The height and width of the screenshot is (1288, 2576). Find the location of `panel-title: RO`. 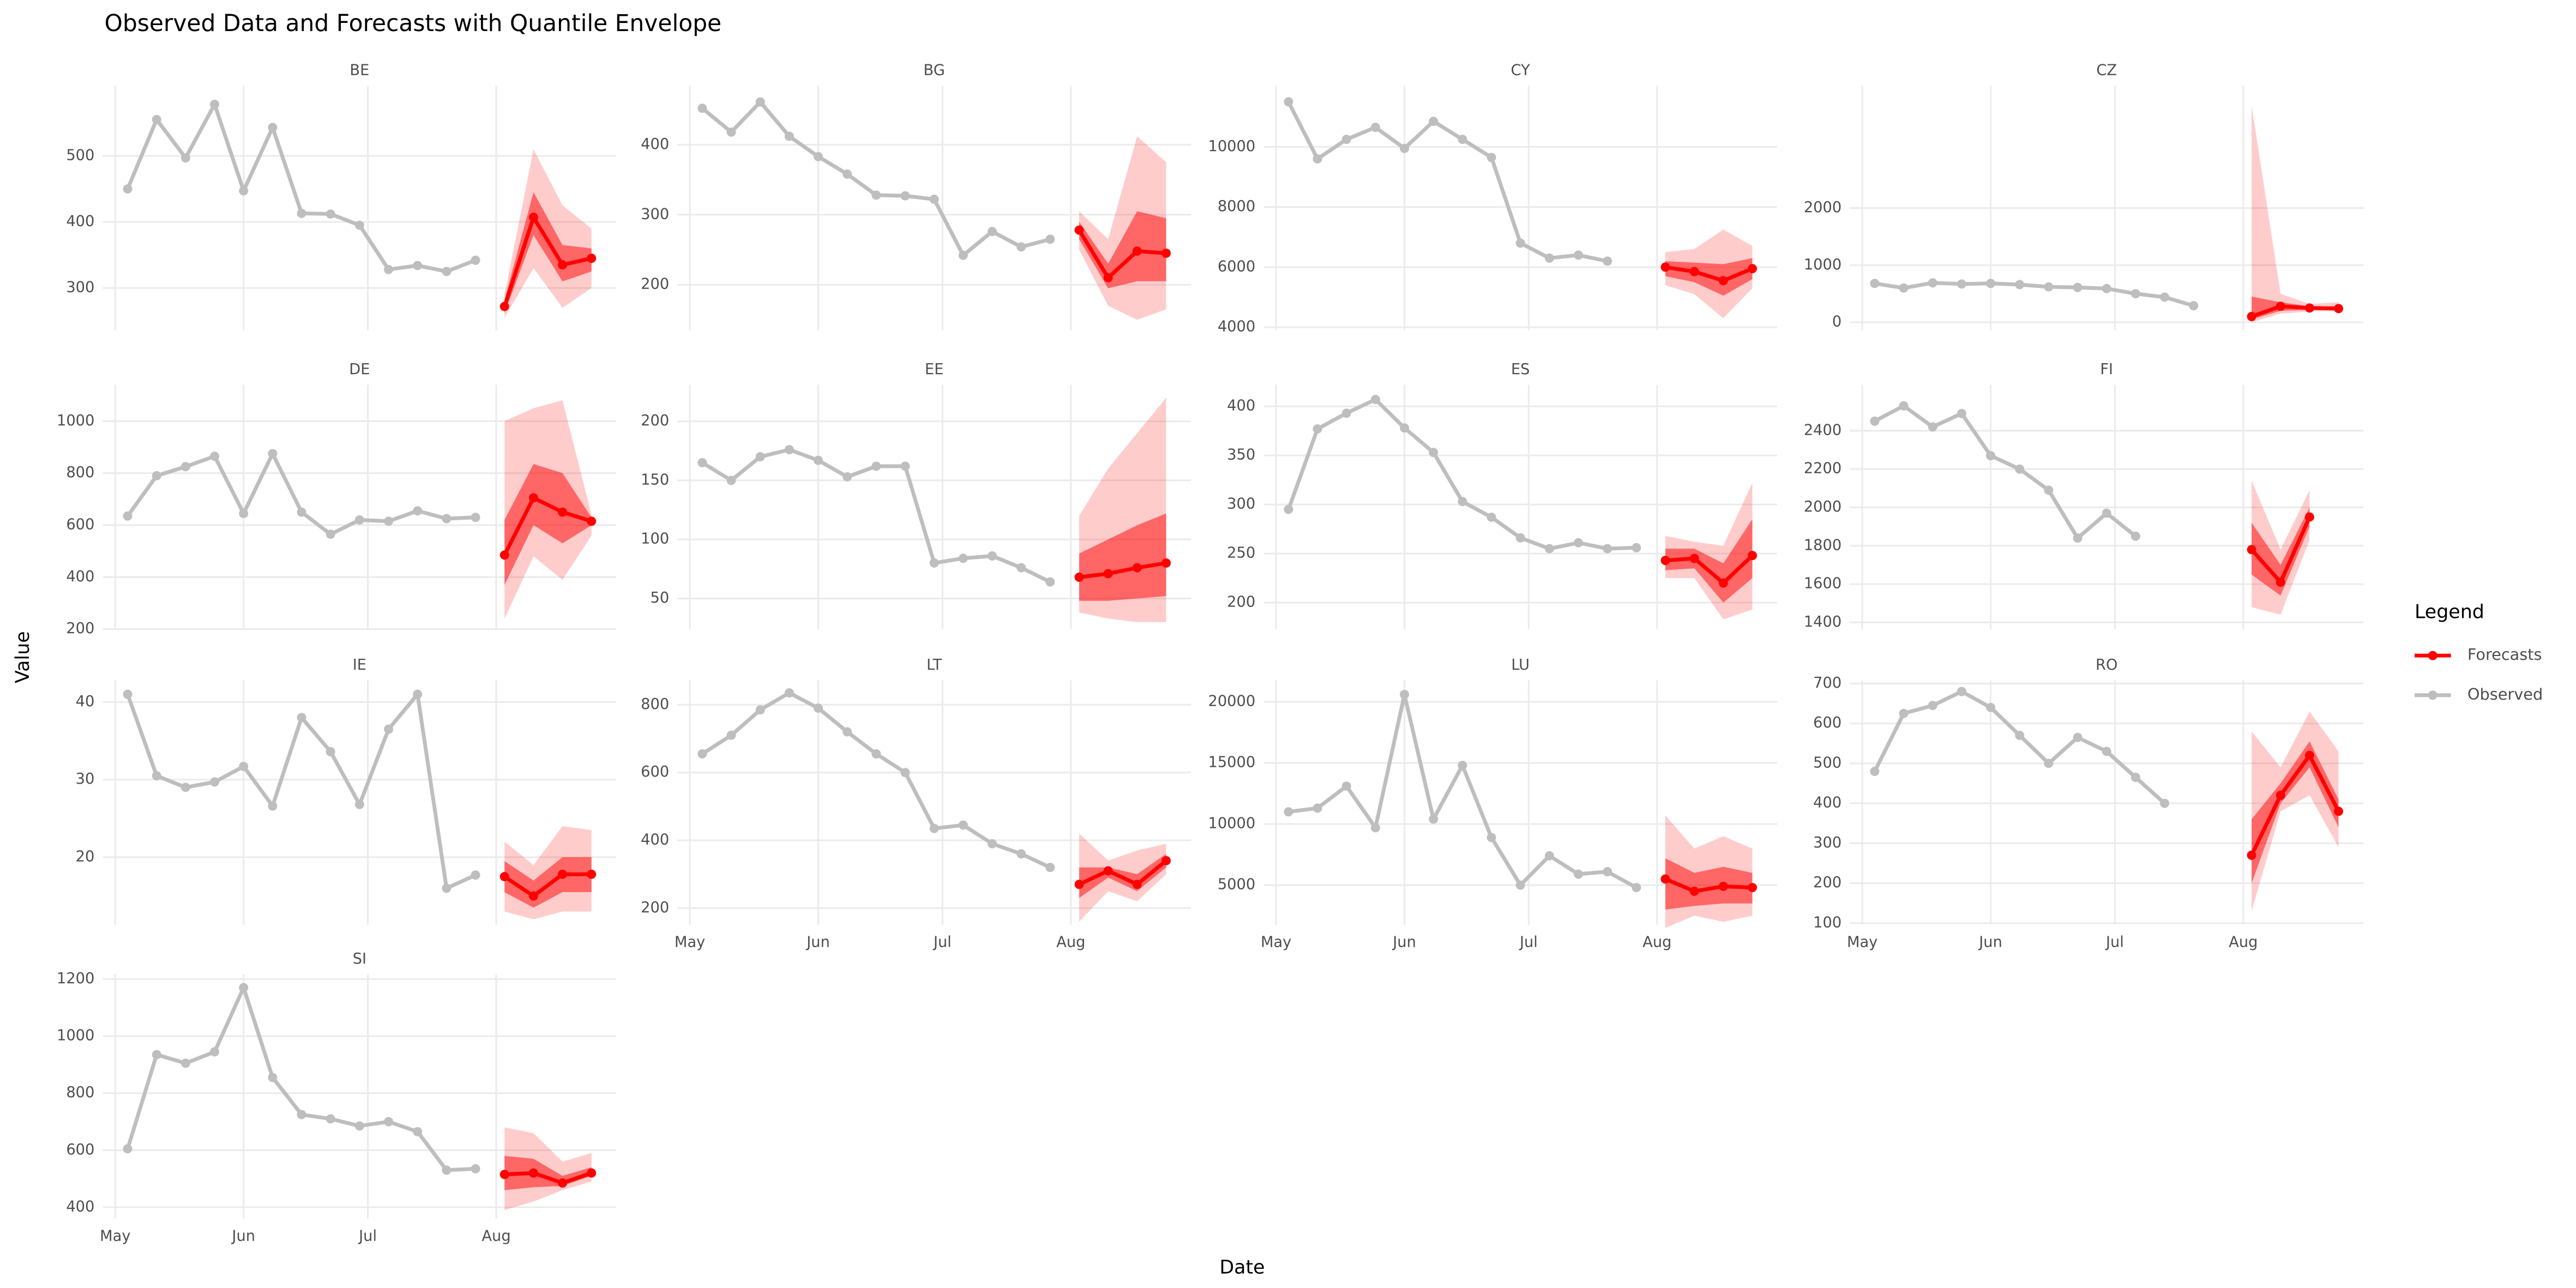

panel-title: RO is located at coordinates (2106, 665).